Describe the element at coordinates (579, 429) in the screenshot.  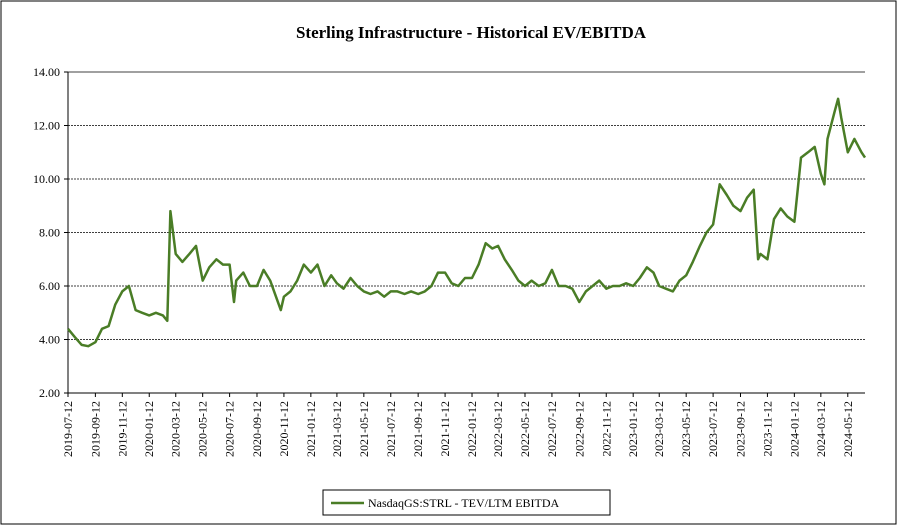
I see `x-tick-label: 2022-09-12` at that location.